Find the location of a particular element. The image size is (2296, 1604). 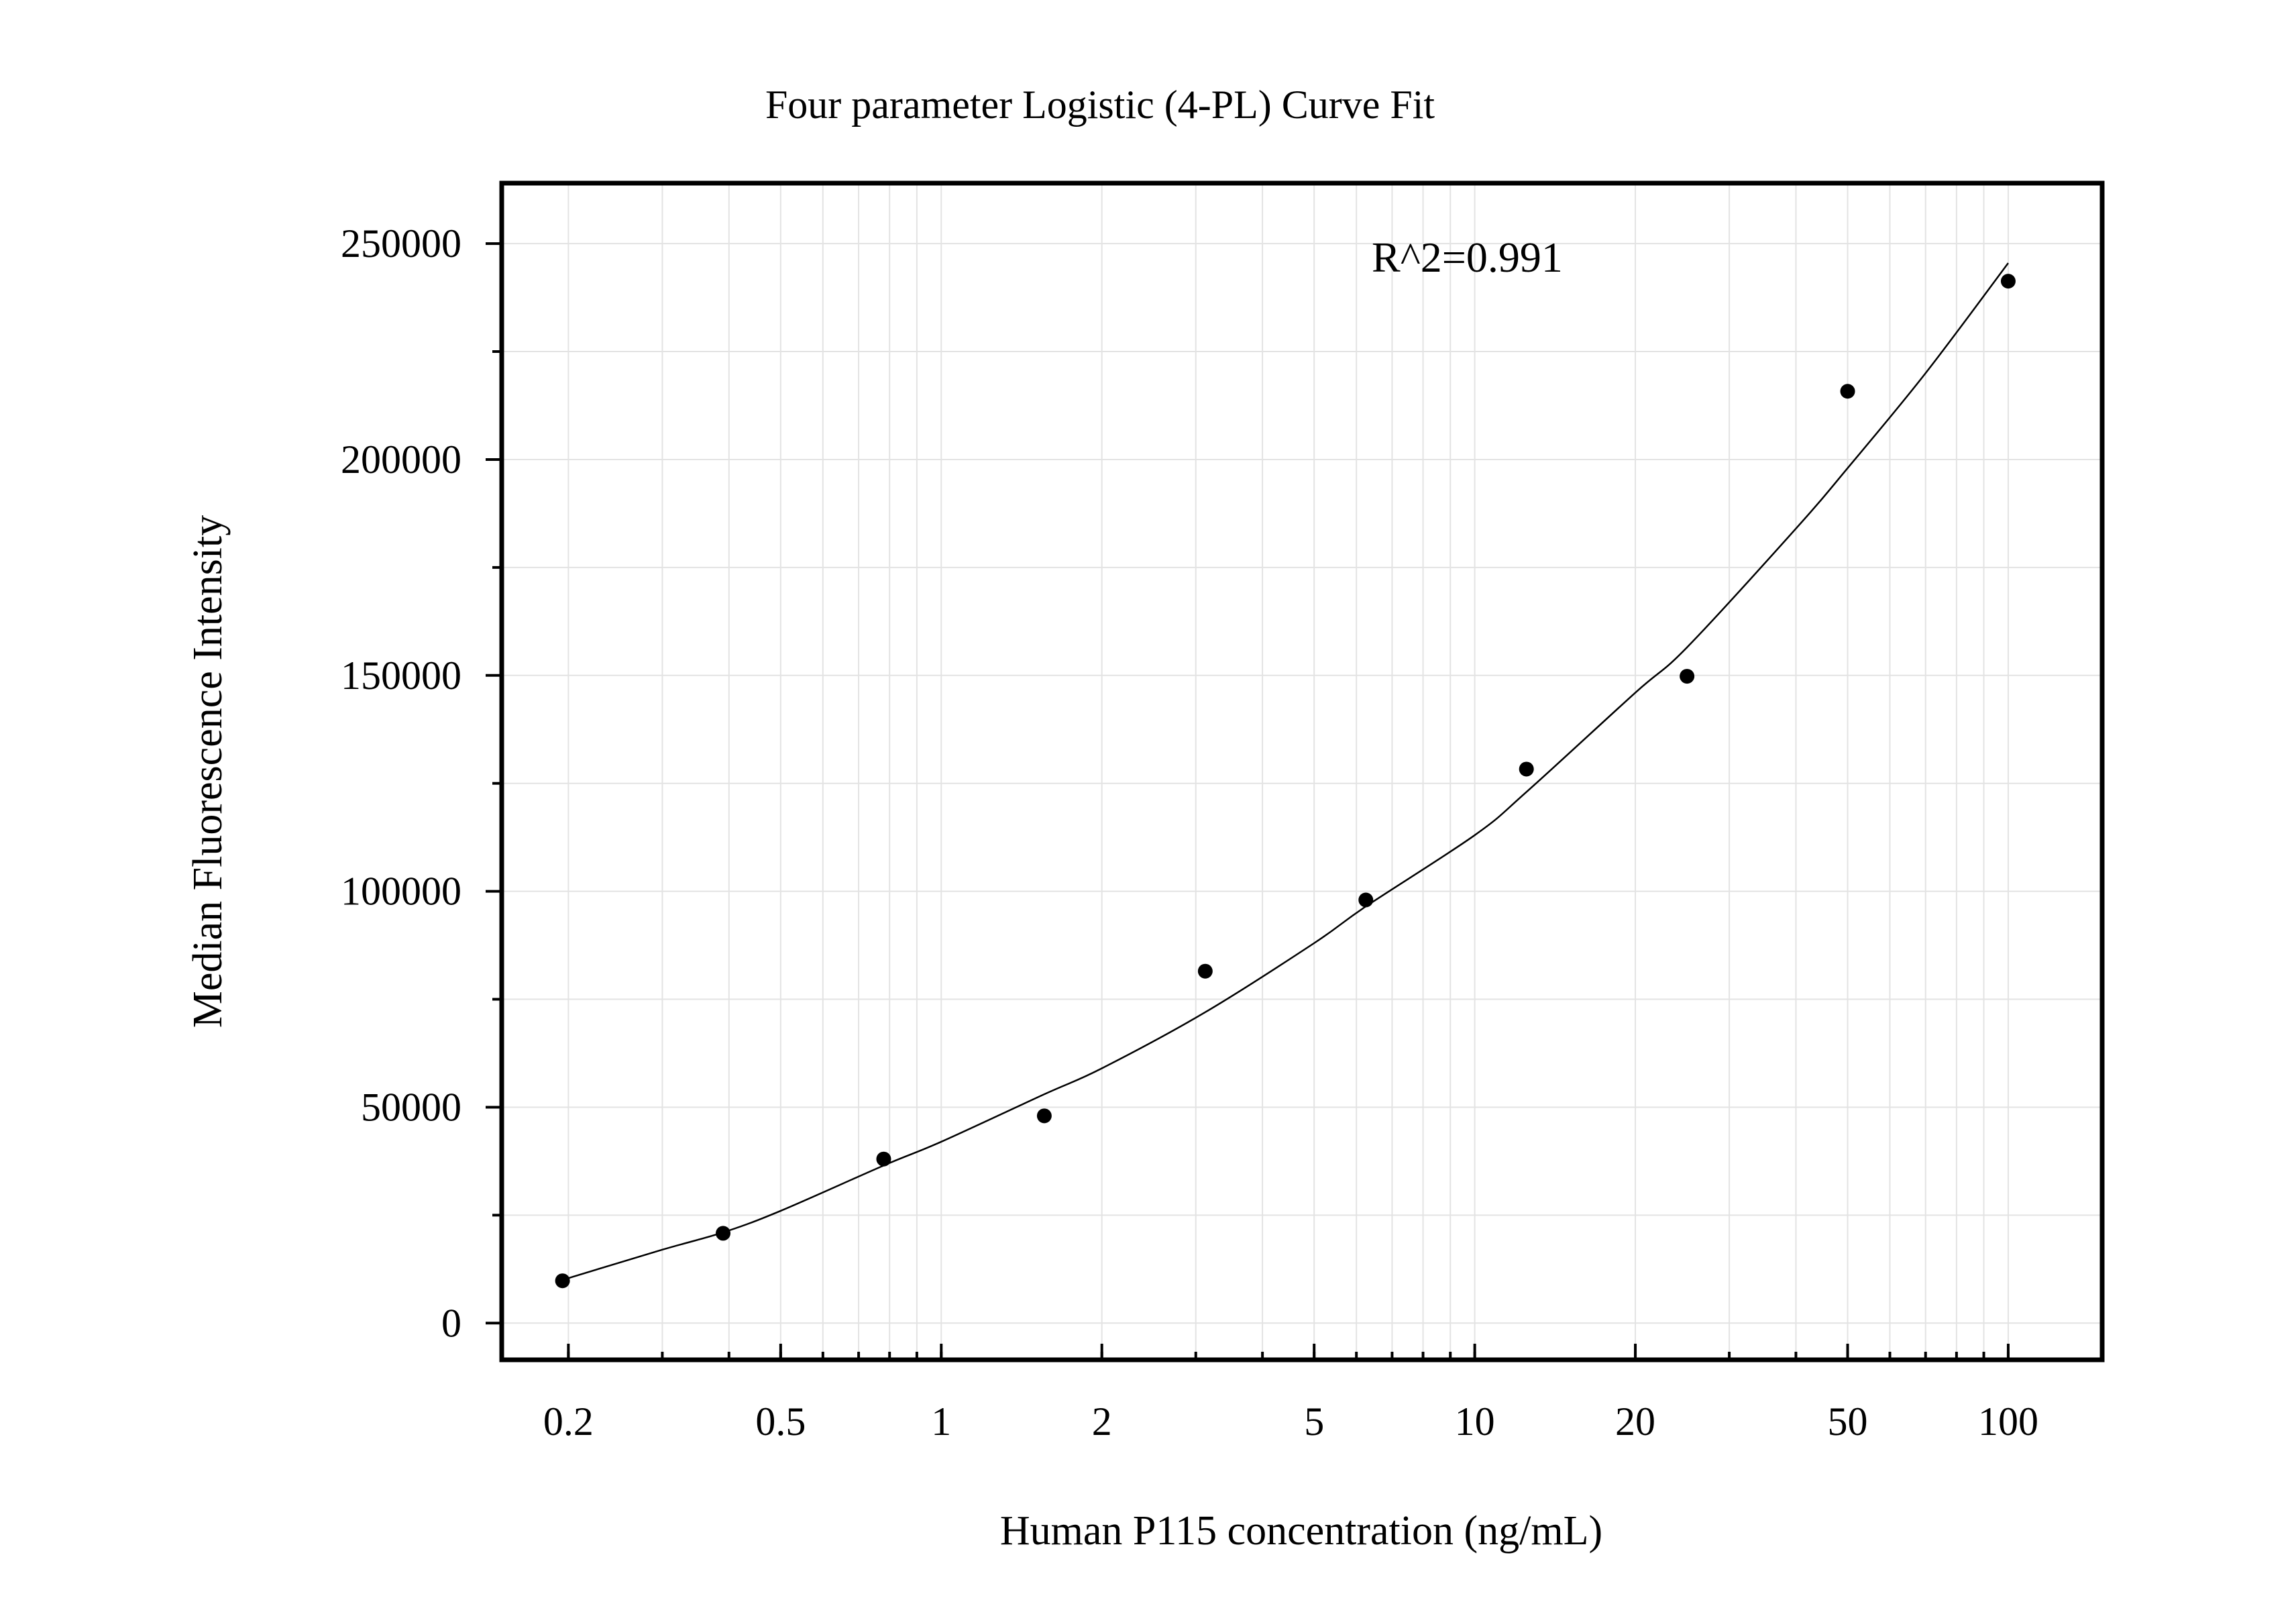

chart-title: Four parameter Logistic (4-PL) Curve Fit is located at coordinates (1100, 105).